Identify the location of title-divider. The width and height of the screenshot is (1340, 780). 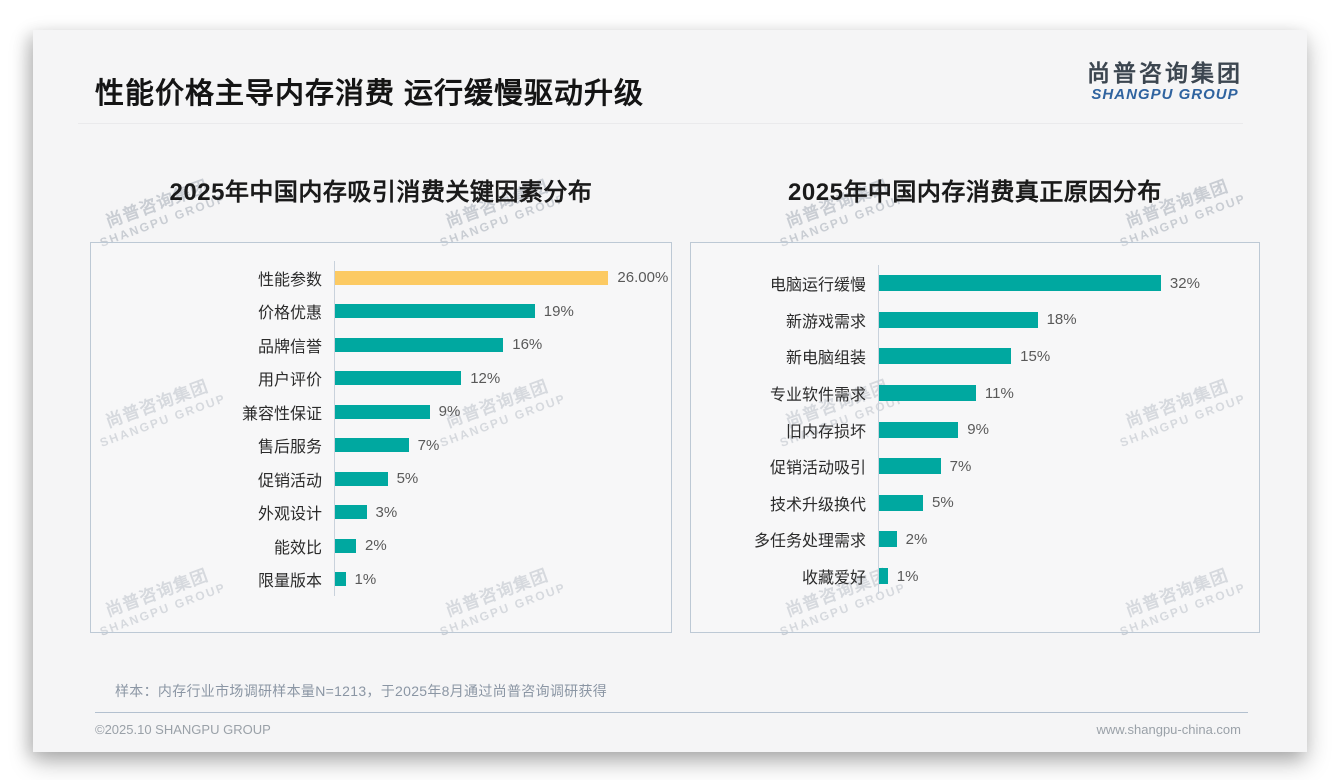
(660, 123).